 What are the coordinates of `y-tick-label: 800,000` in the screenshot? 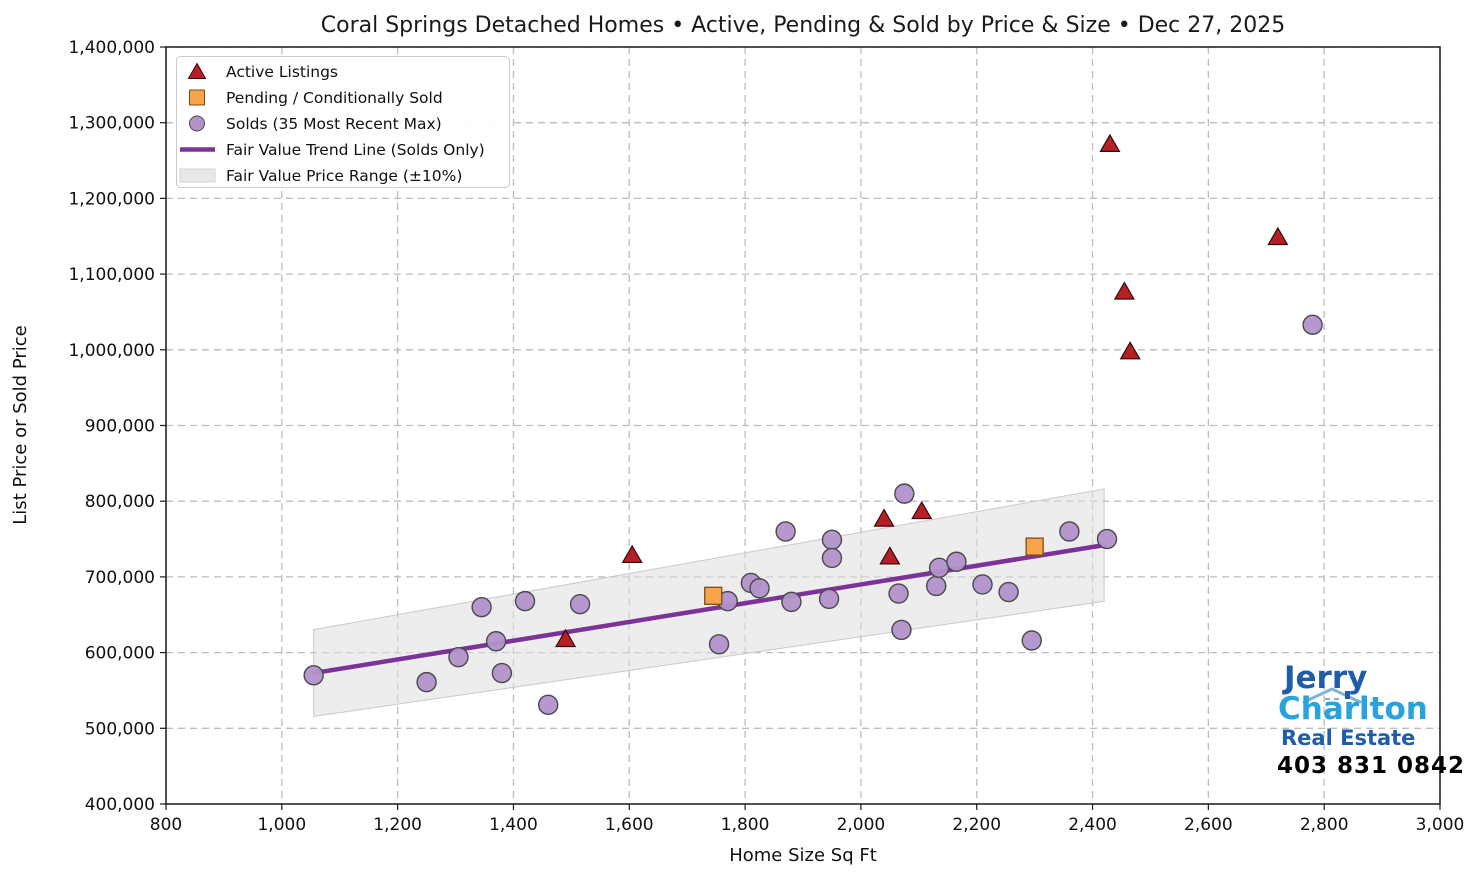 It's located at (120, 502).